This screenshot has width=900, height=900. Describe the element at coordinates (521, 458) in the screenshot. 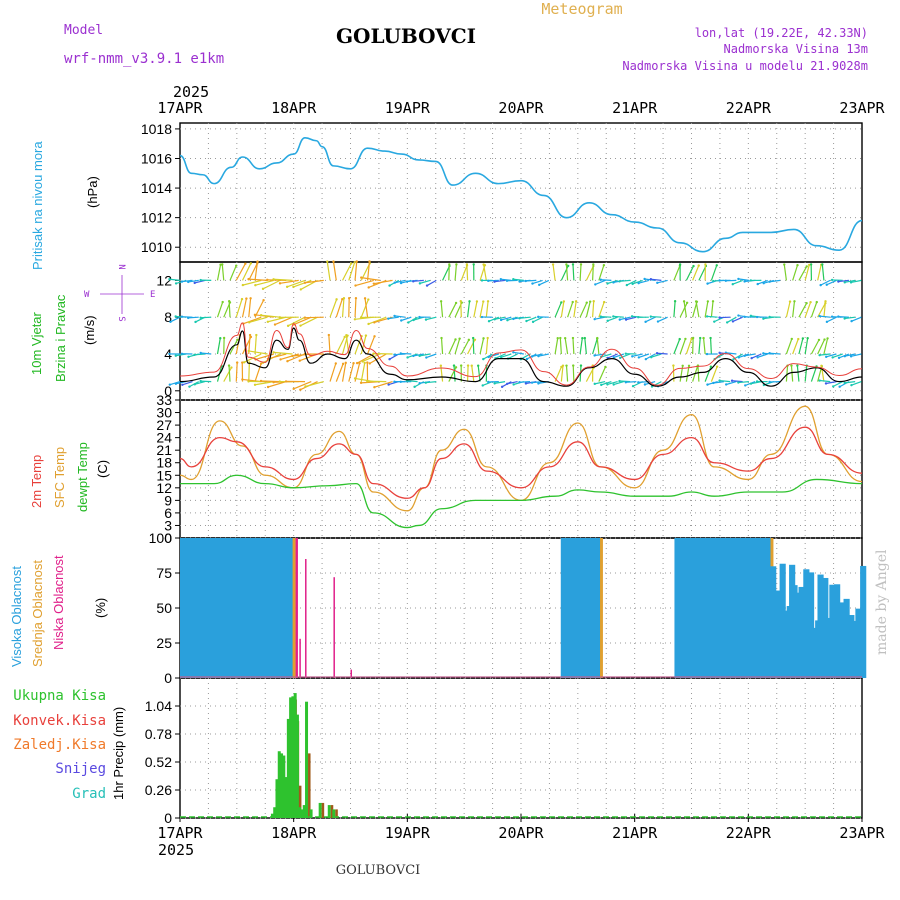

I see `sfc-temp-line` at that location.